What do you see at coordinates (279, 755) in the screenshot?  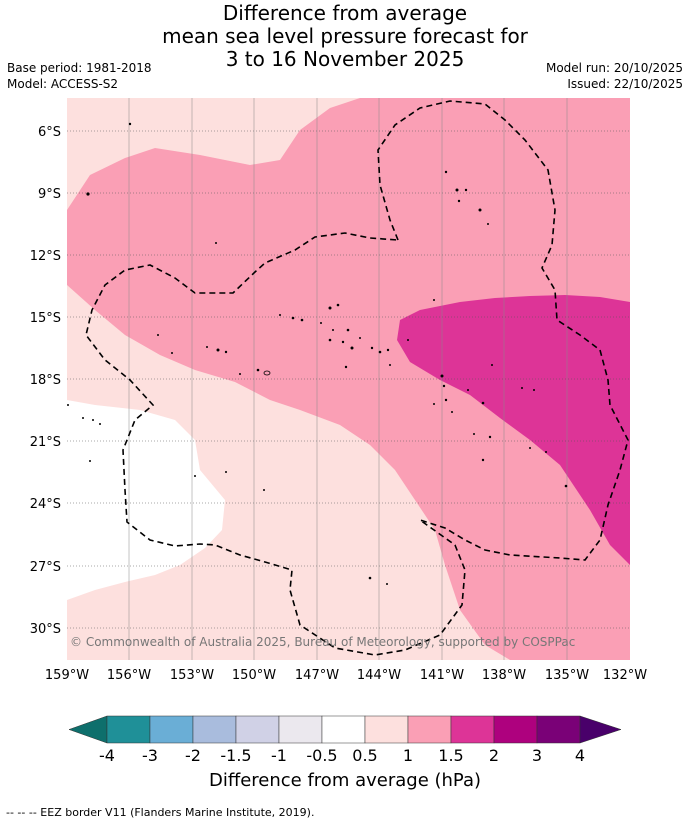 I see `colorbar-tick-label: -1` at bounding box center [279, 755].